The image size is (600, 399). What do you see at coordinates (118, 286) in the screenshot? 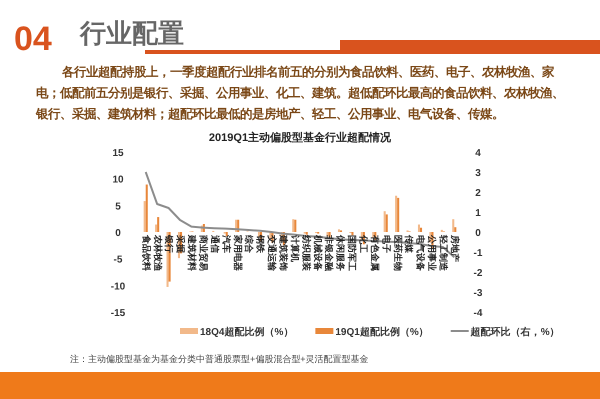
I see `y-tick-label: -10` at bounding box center [118, 286].